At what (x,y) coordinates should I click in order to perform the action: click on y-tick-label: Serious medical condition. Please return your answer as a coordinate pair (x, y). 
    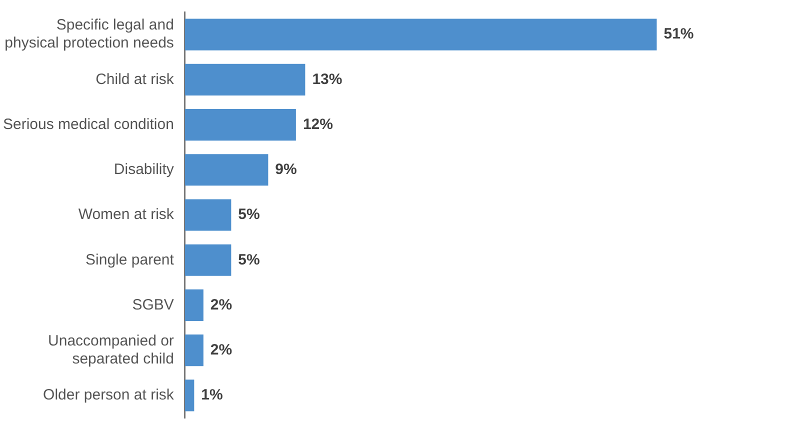
    Looking at the image, I should click on (88, 124).